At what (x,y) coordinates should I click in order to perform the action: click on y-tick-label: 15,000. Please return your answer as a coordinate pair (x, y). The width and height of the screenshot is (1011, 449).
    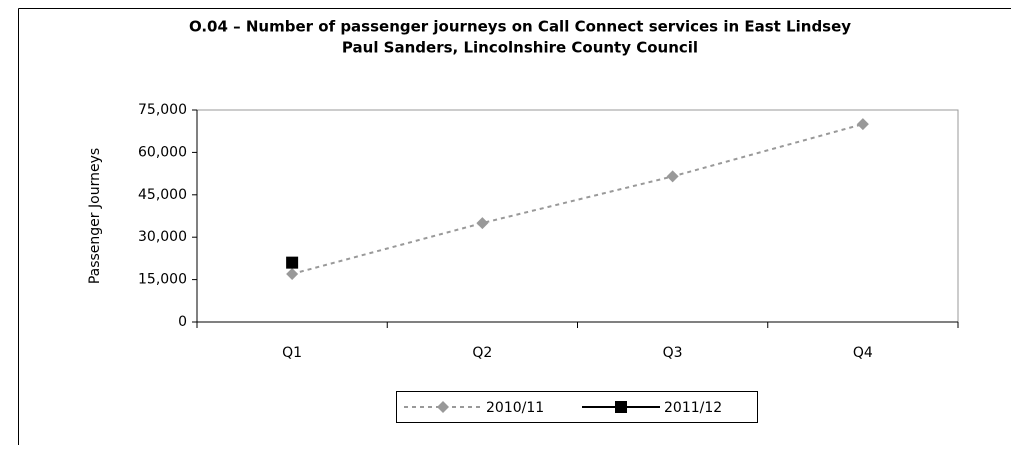
    Looking at the image, I should click on (162, 280).